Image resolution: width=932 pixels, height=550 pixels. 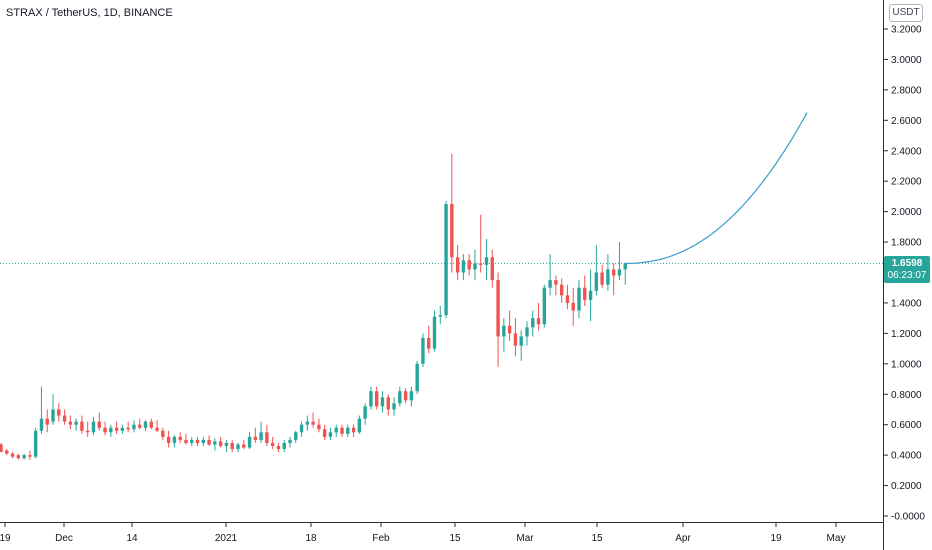 I want to click on price-tick-label: 0.6000, so click(x=906, y=425).